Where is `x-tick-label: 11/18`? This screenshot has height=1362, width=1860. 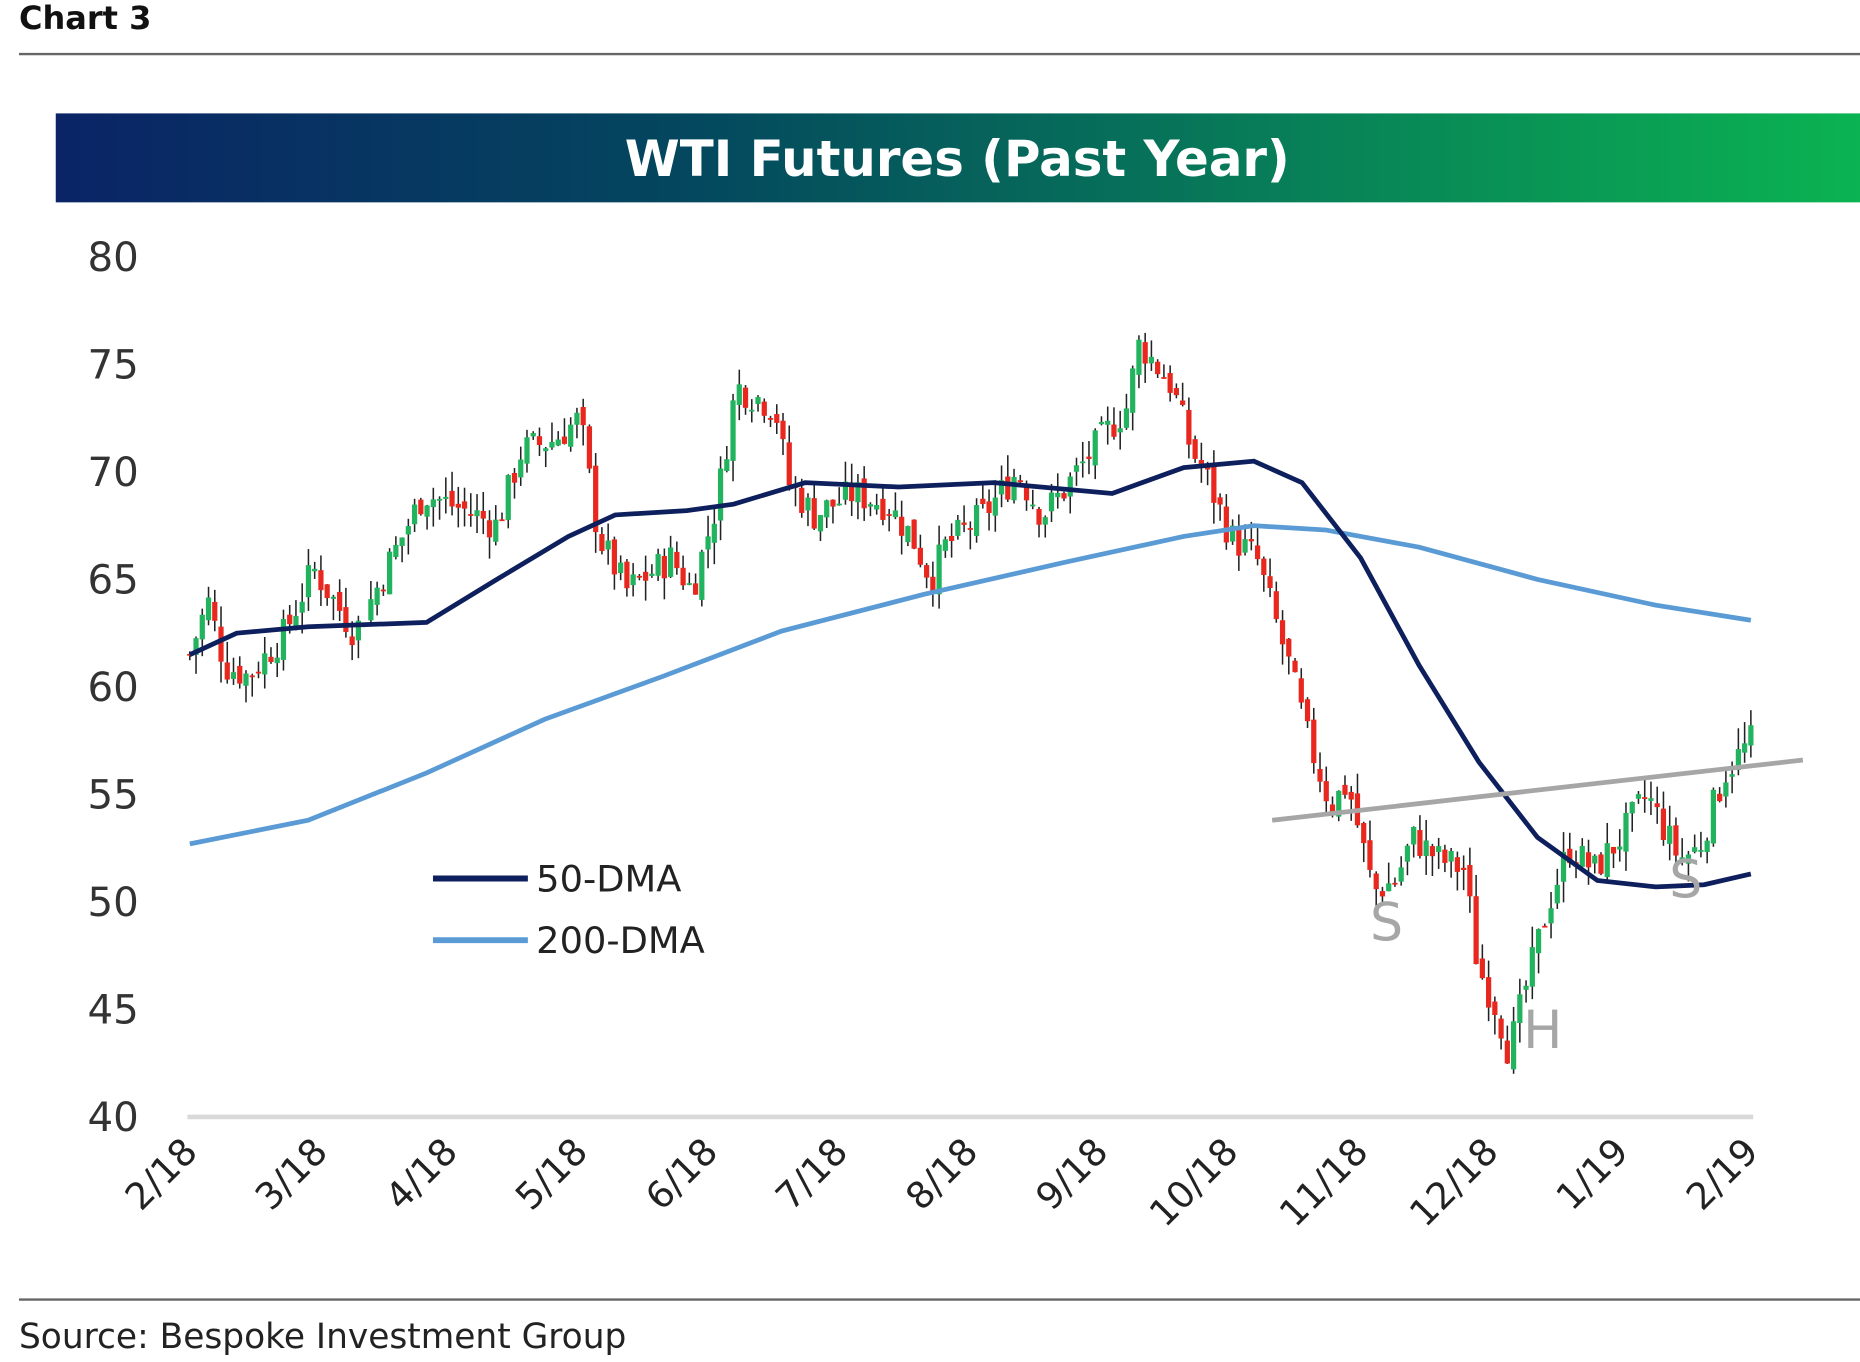 x-tick-label: 11/18 is located at coordinates (1323, 1182).